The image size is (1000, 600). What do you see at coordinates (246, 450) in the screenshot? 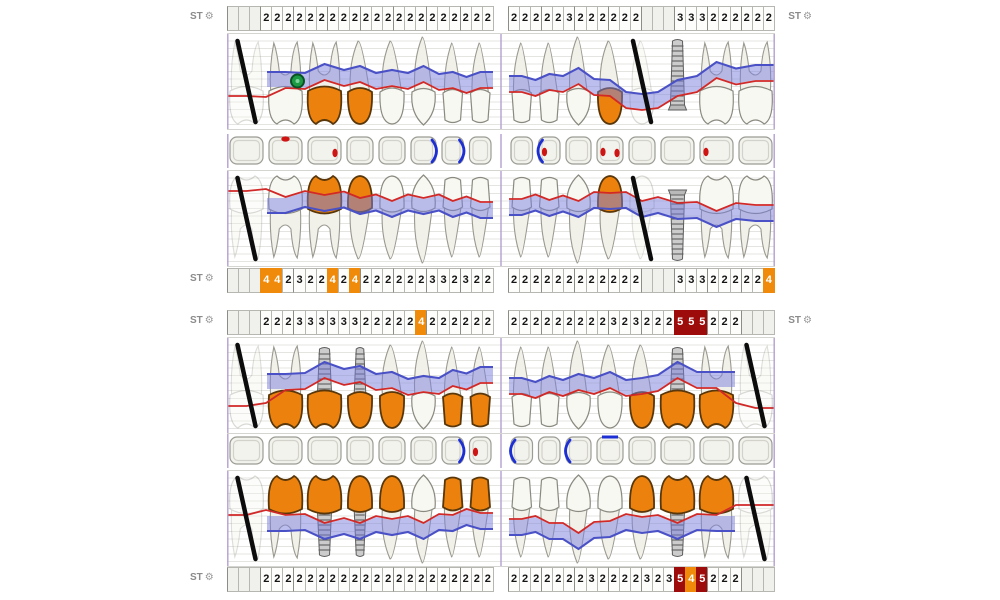
I see `tooth-48-occlusal` at bounding box center [246, 450].